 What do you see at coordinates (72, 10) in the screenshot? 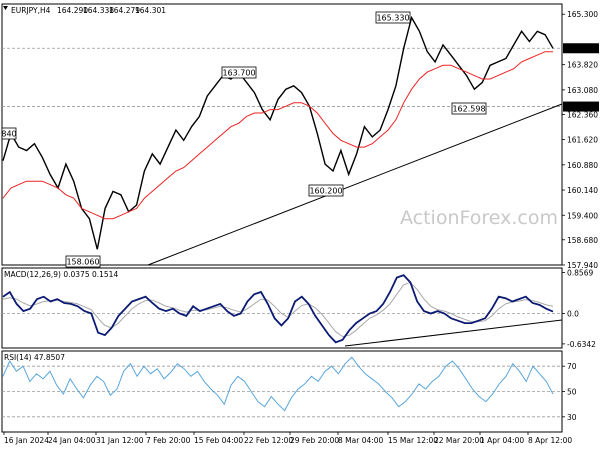
I see `open-value: 164.290` at bounding box center [72, 10].